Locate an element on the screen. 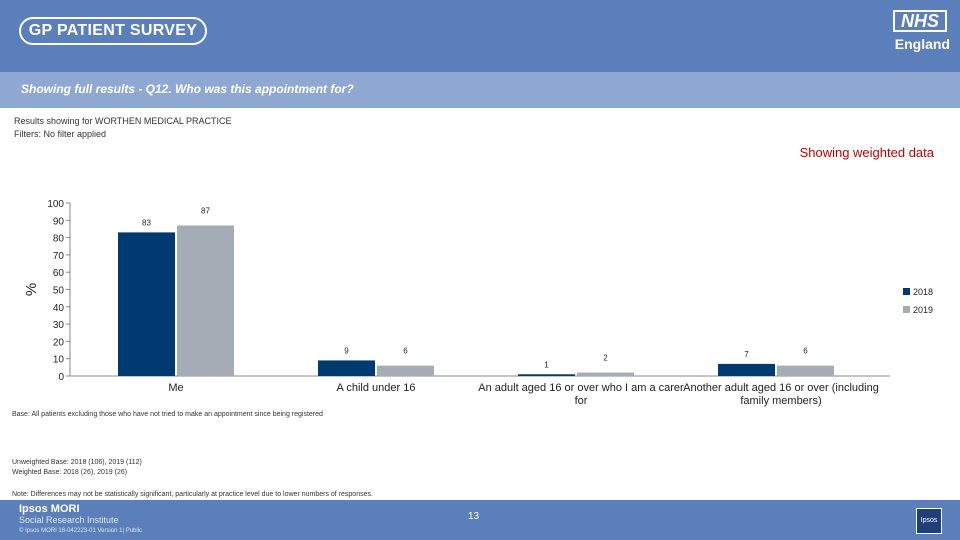 The width and height of the screenshot is (960, 540). legend-swatch-2019 is located at coordinates (906, 309).